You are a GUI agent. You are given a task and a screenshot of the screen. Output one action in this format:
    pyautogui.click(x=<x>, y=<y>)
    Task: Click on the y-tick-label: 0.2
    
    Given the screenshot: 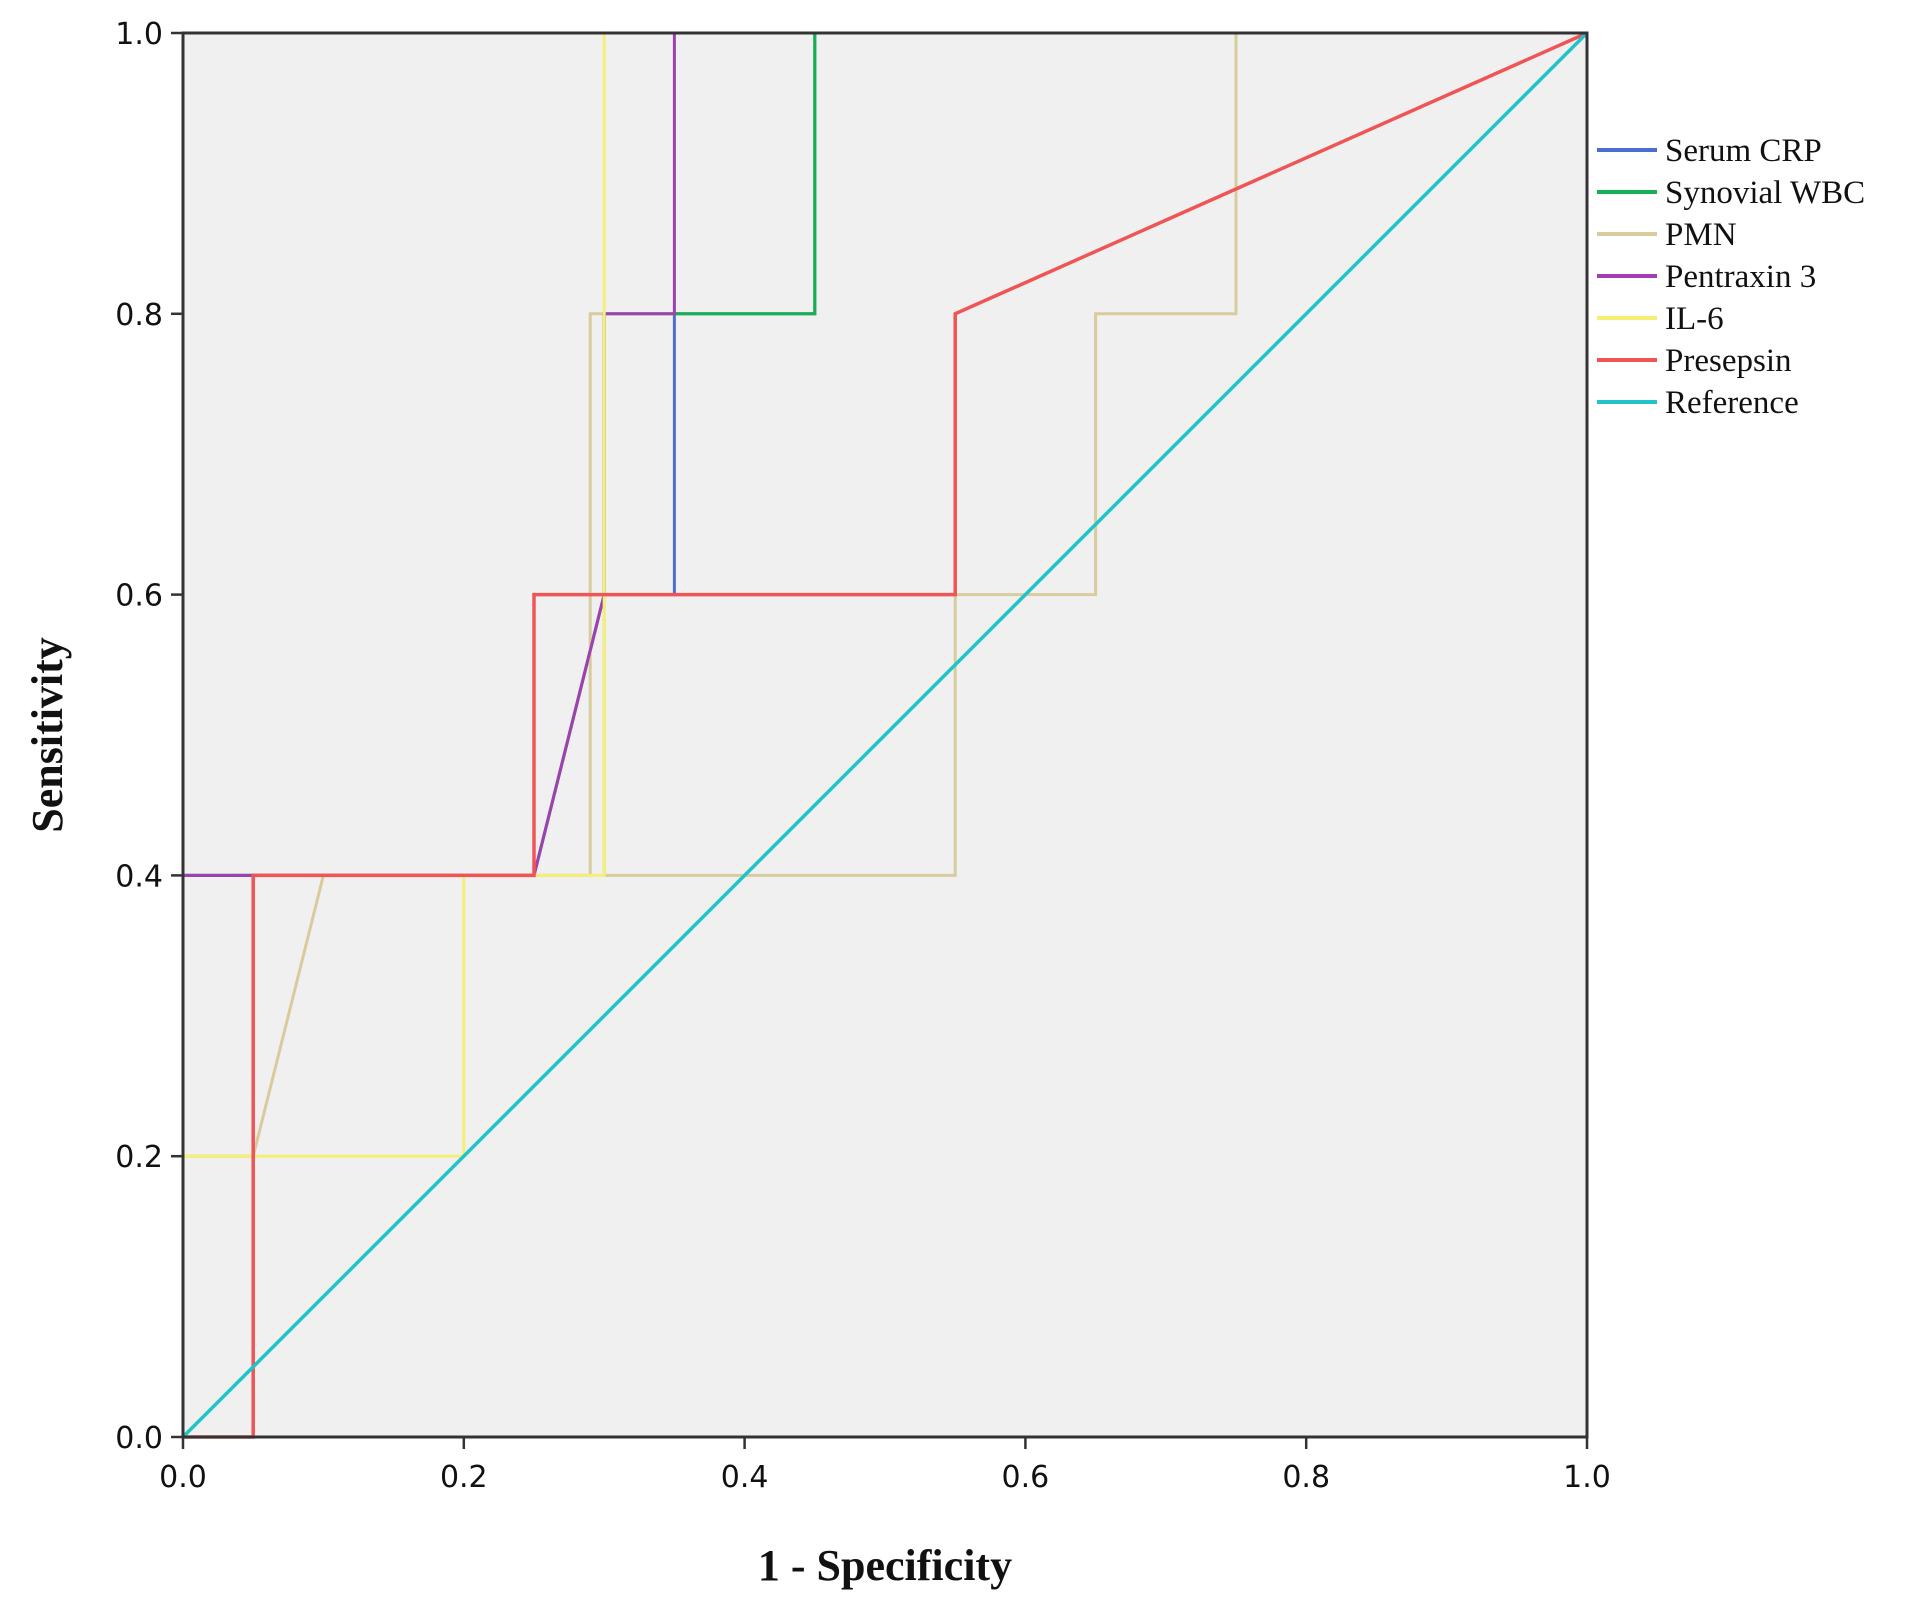 What is the action you would take?
    pyautogui.click(x=139, y=1157)
    